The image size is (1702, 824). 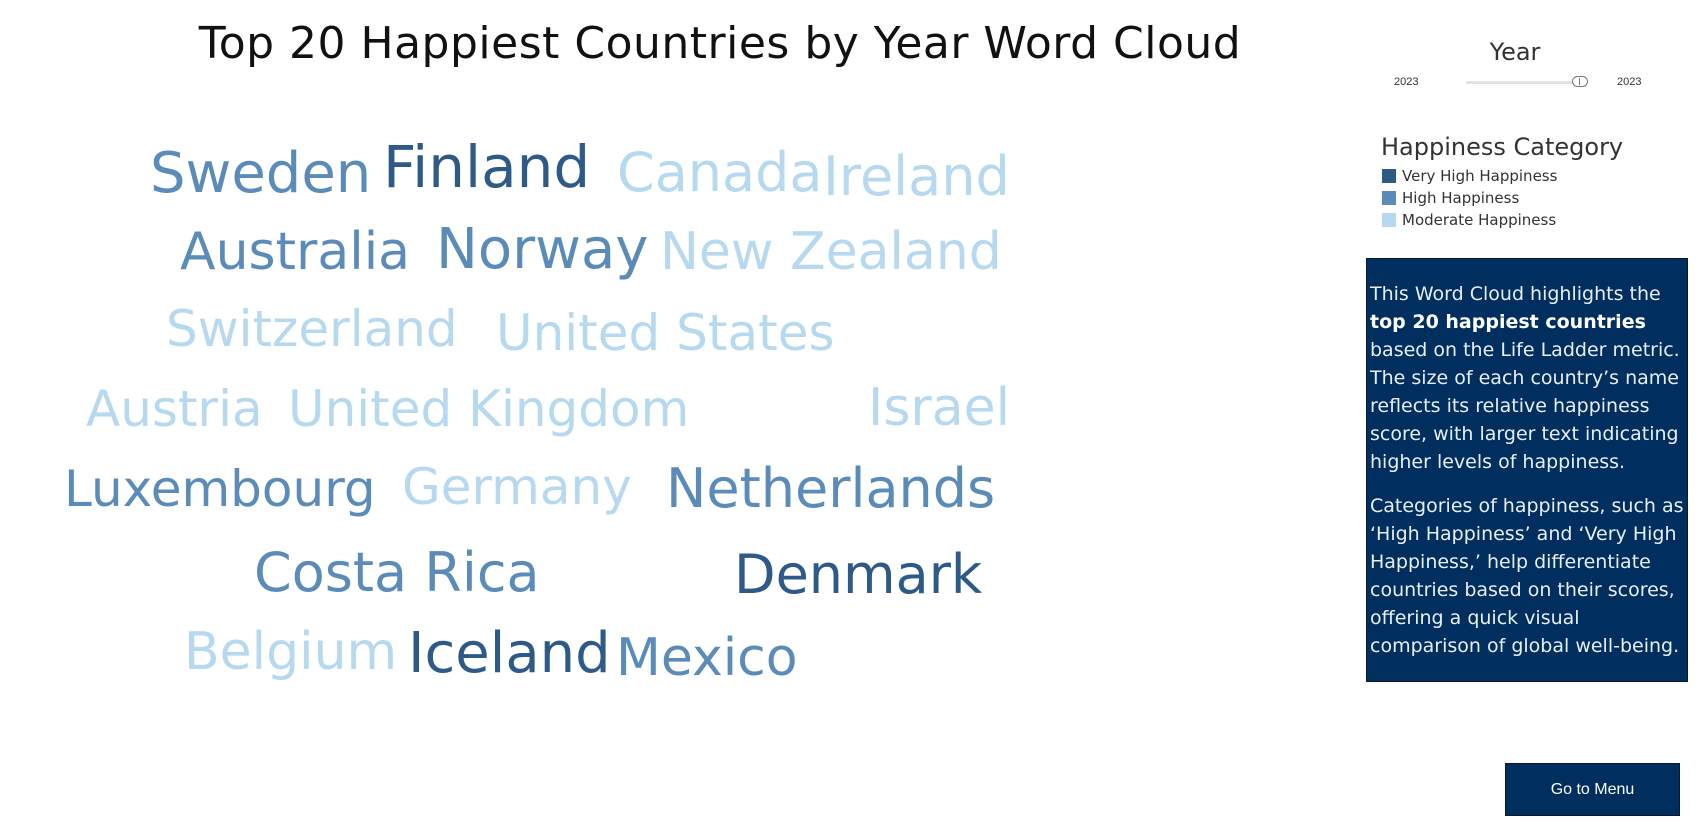 What do you see at coordinates (397, 572) in the screenshot?
I see `word-costa-rica: Costa Rica` at bounding box center [397, 572].